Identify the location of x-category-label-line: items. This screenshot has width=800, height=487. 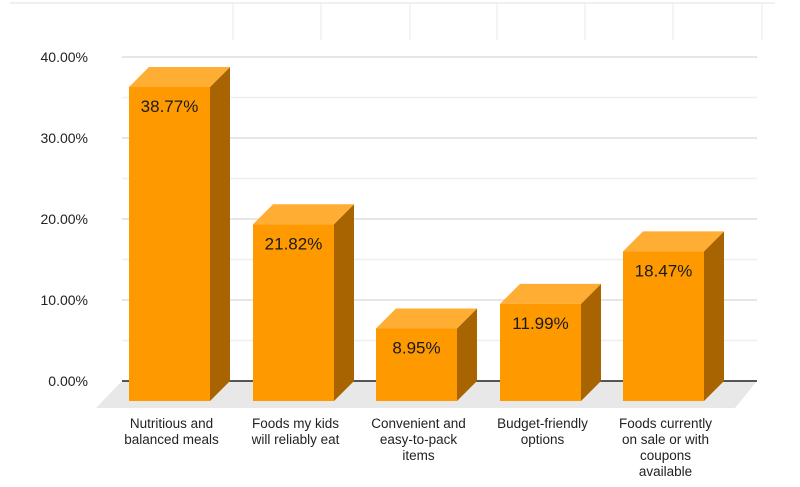
(418, 455).